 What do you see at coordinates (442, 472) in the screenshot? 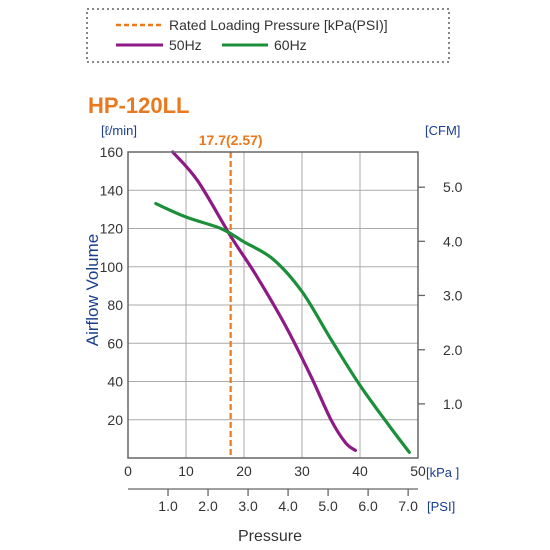
I see `x-unit-kpa: [kPa ]` at bounding box center [442, 472].